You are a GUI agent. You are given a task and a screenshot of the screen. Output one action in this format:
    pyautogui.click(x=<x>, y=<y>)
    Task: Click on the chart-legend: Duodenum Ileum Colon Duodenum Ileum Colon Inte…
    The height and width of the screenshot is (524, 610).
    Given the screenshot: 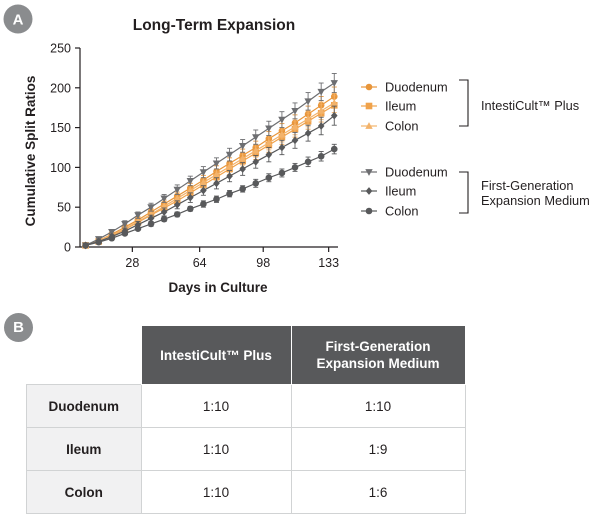 What is the action you would take?
    pyautogui.click(x=475, y=149)
    